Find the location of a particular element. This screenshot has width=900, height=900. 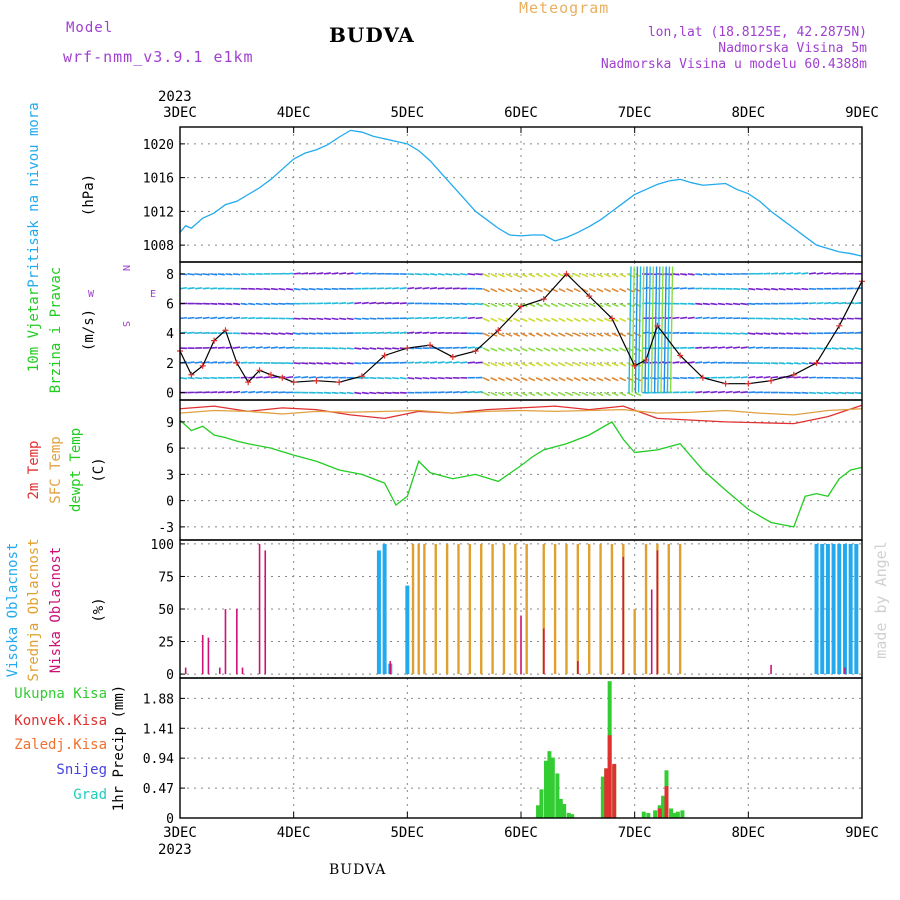

year-label-bottom: 2023 is located at coordinates (175, 850).